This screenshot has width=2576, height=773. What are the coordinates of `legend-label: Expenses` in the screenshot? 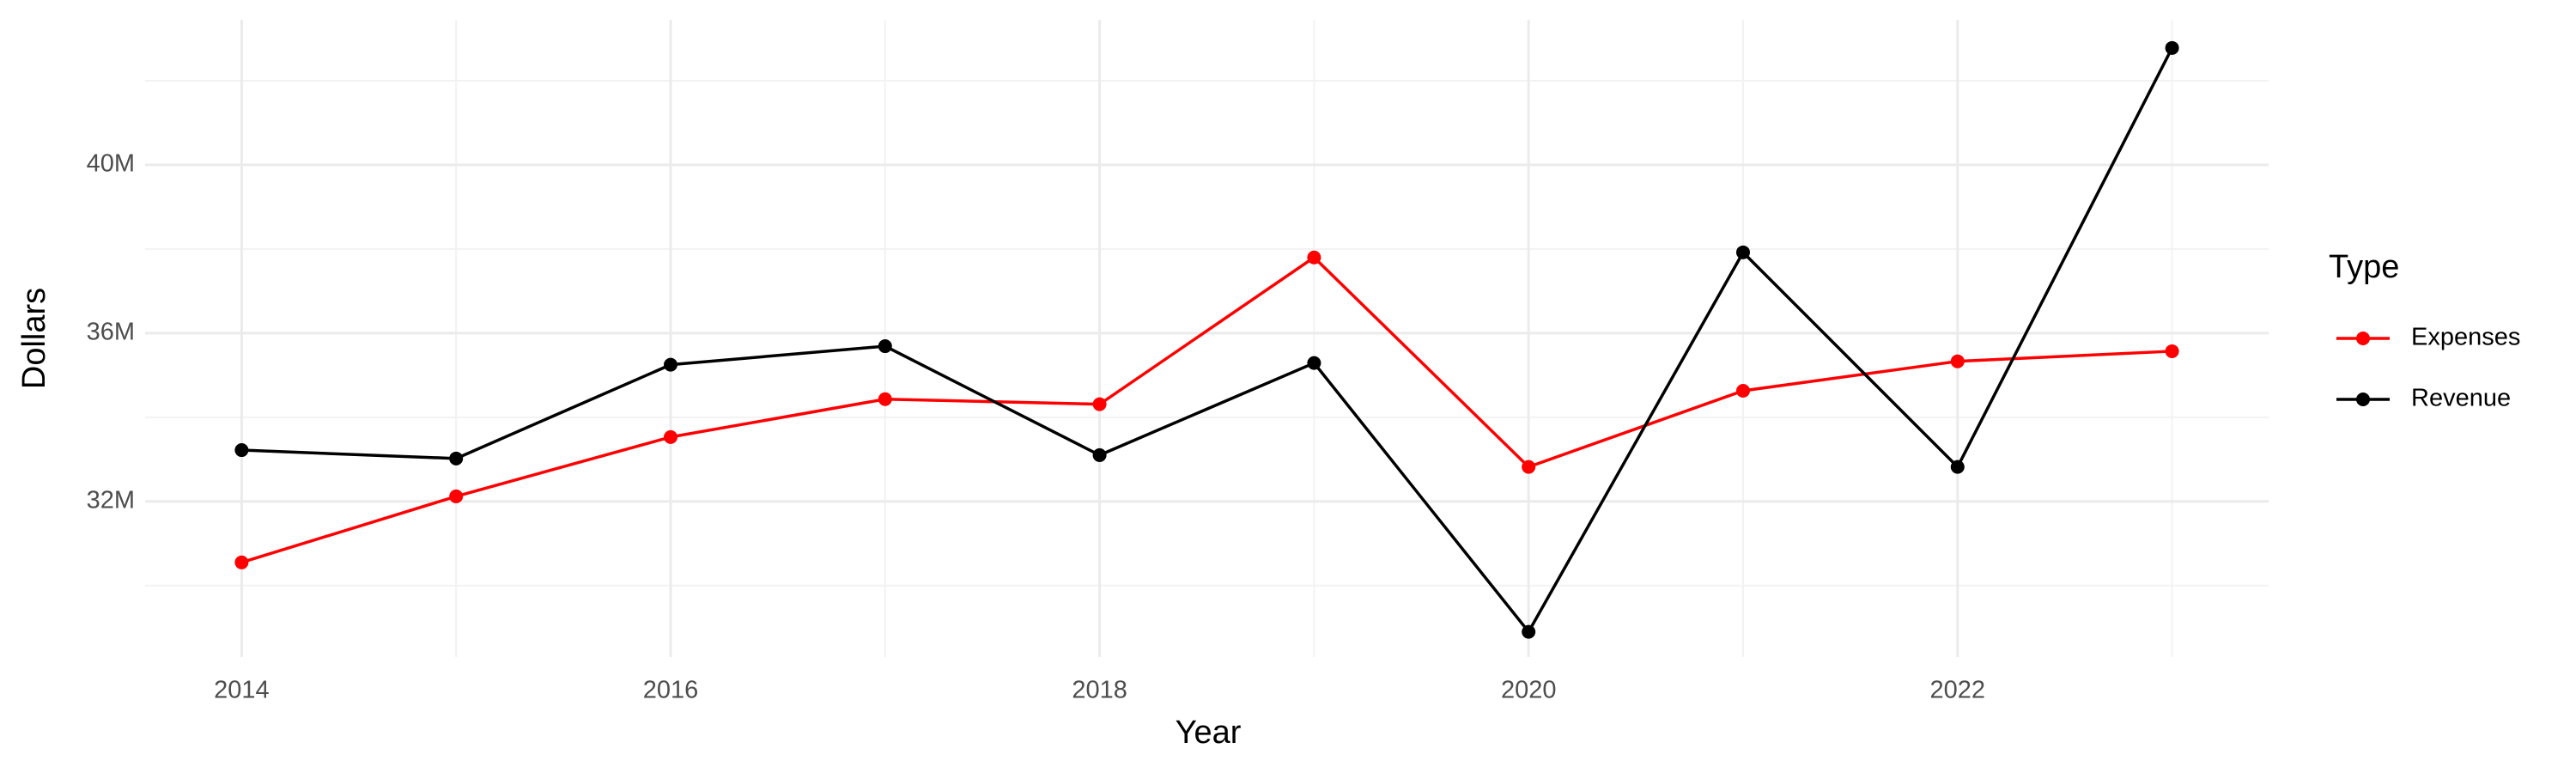 It's located at (2465, 337).